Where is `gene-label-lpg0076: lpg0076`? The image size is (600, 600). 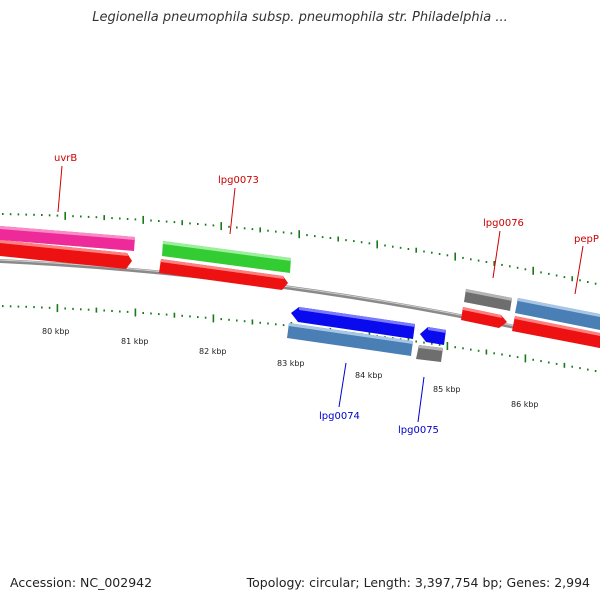 gene-label-lpg0076: lpg0076 is located at coordinates (503, 223).